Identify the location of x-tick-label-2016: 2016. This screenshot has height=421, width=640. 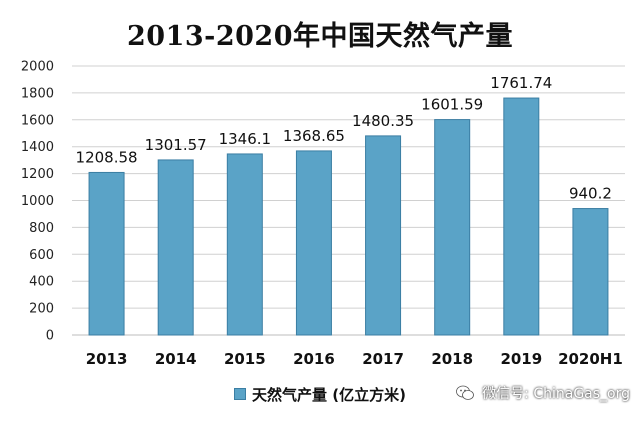
(314, 359).